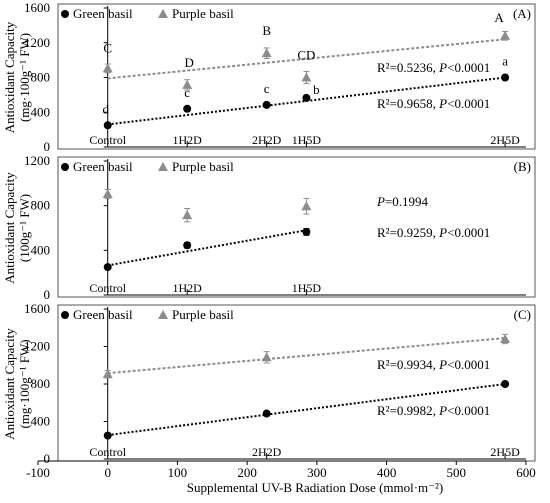 This screenshot has width=550, height=503. I want to click on x-tick-label: 0, so click(107, 472).